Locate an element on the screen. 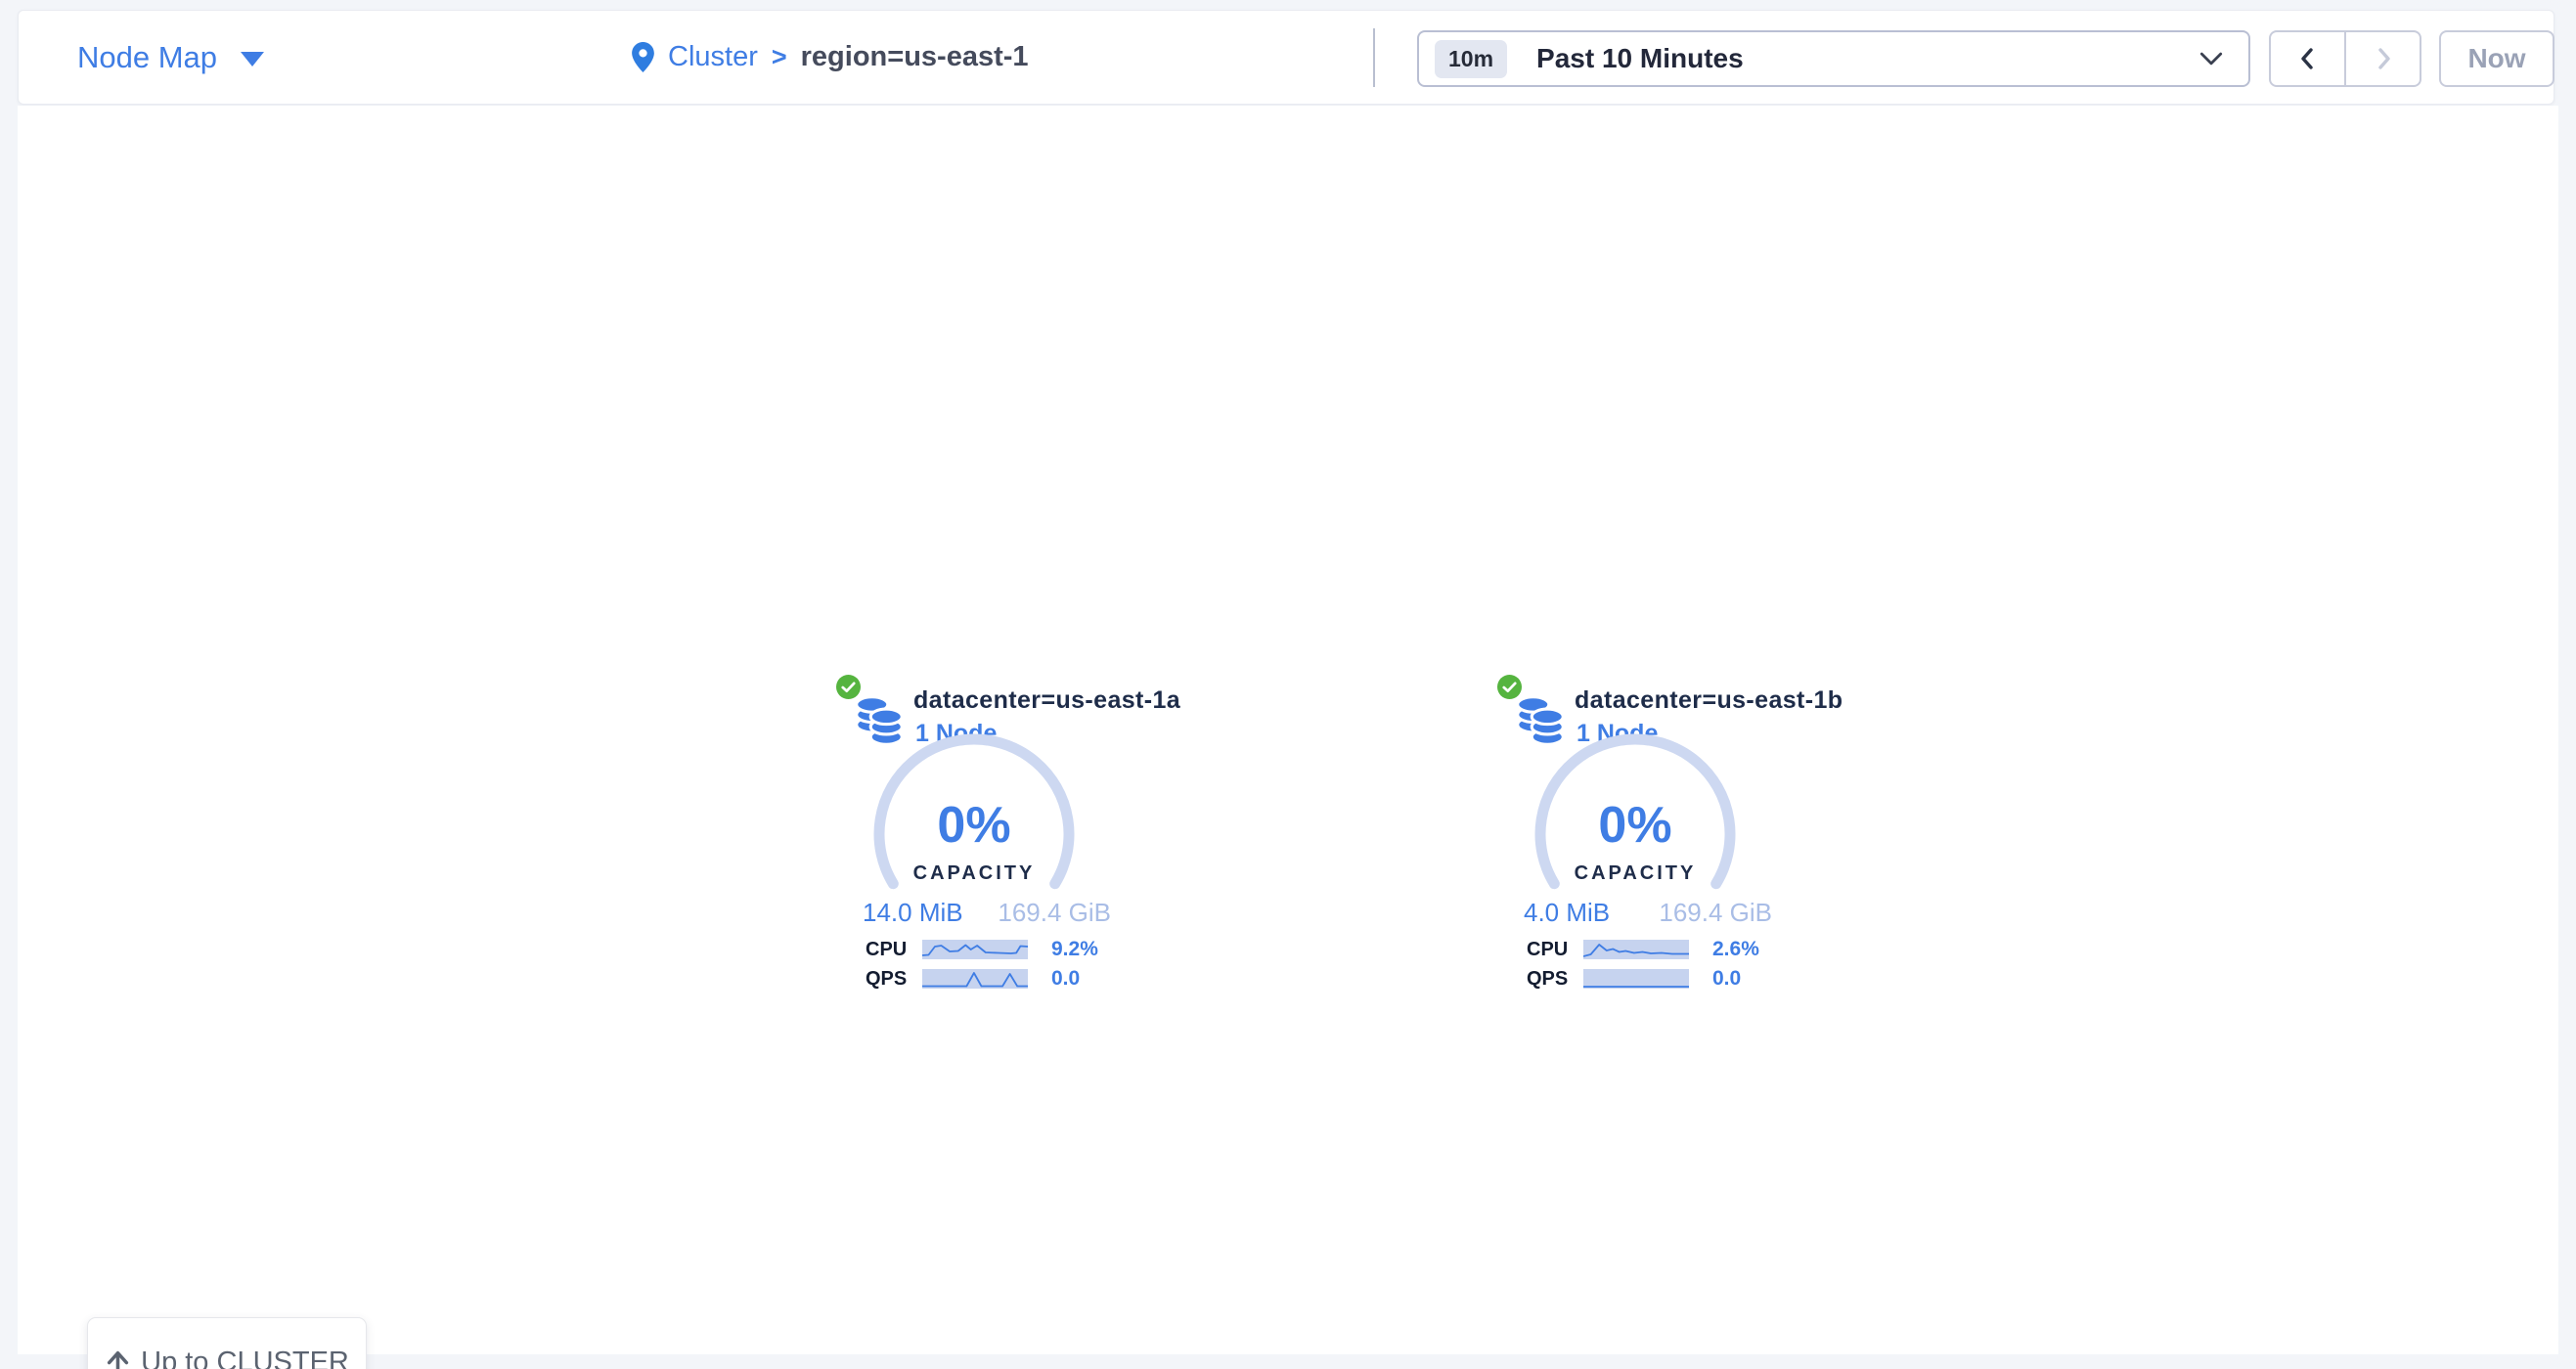  capacity-values-row: 4.0 MiB 169.4 GiB is located at coordinates (1648, 913).